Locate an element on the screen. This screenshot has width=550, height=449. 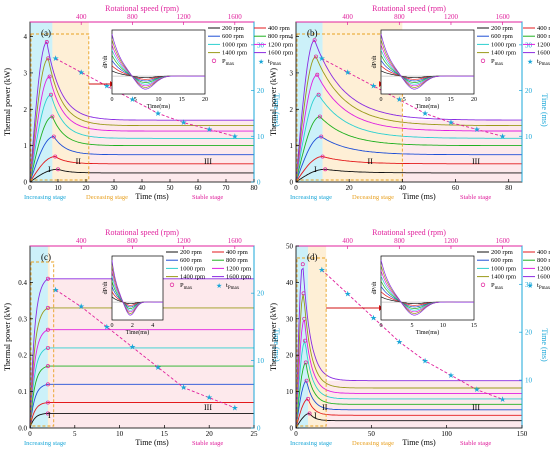
inset-x-tick-label: 15 is located at coordinates (182, 100).